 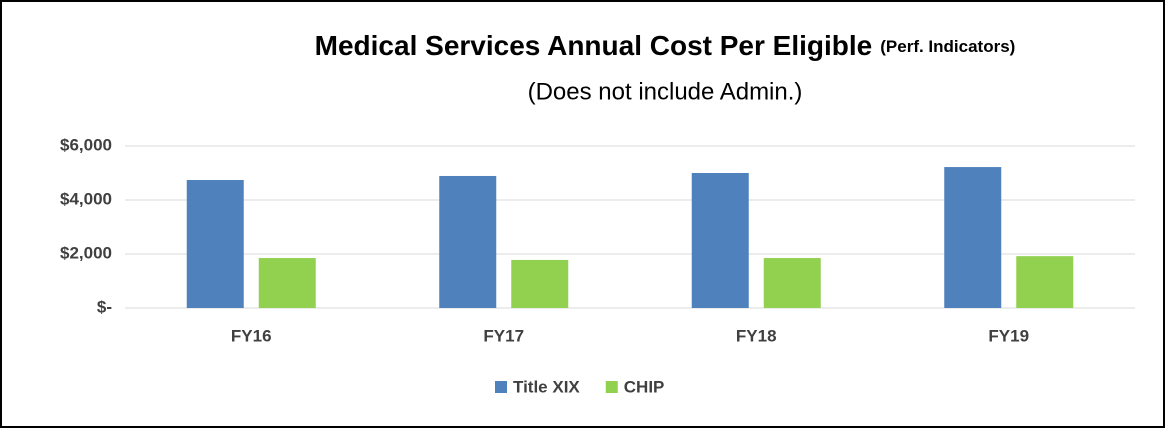 I want to click on legend-label: CHIP, so click(x=644, y=386).